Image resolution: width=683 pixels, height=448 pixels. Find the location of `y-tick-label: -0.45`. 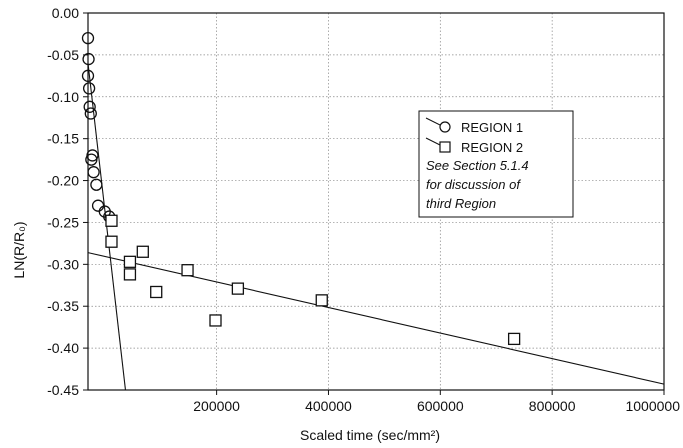

y-tick-label: -0.45 is located at coordinates (63, 390).